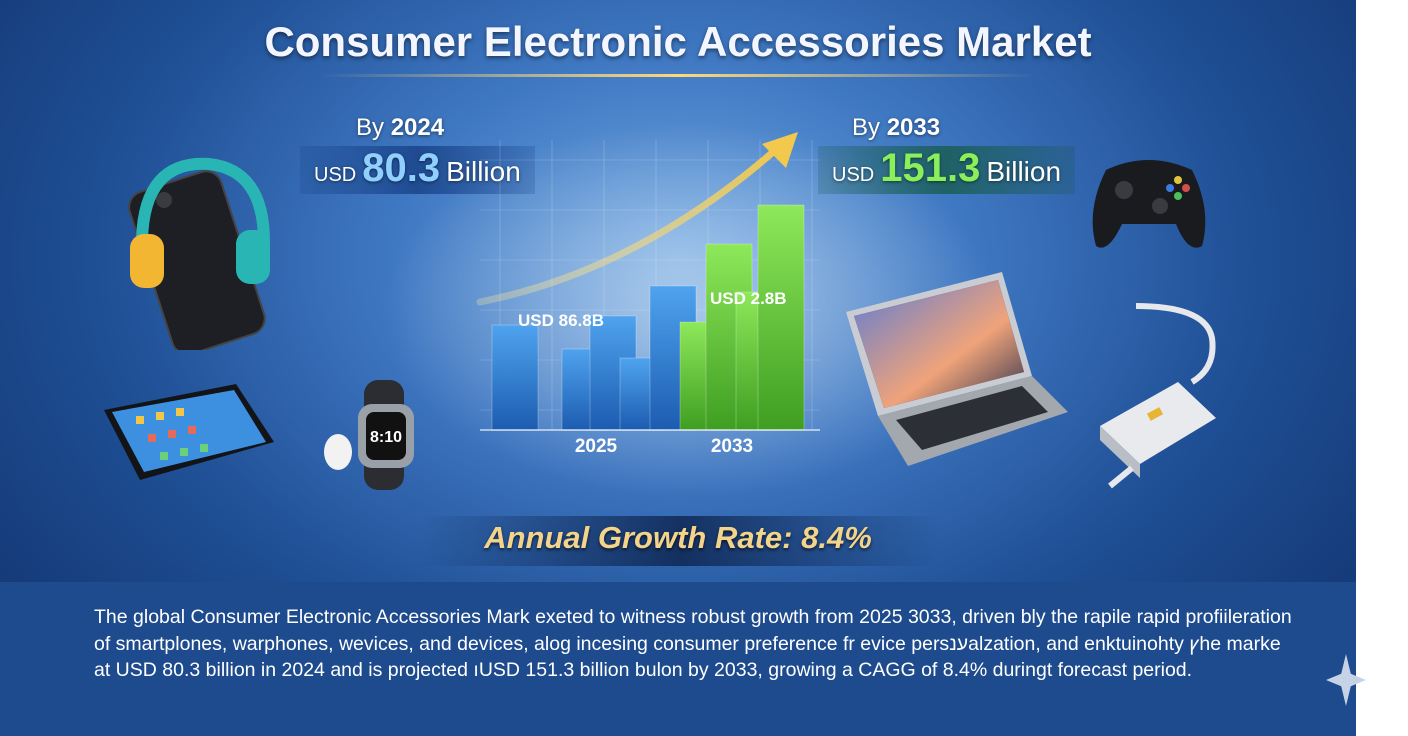  I want to click on growth-bar-chart: USD 86.8B USD 2.8B 2025 2033, so click(648, 294).